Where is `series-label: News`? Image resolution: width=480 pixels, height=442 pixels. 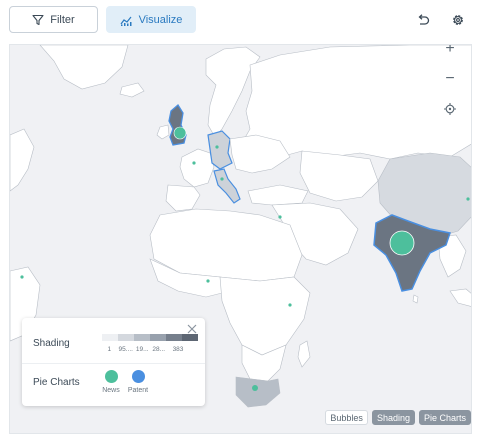 series-label: News is located at coordinates (111, 390).